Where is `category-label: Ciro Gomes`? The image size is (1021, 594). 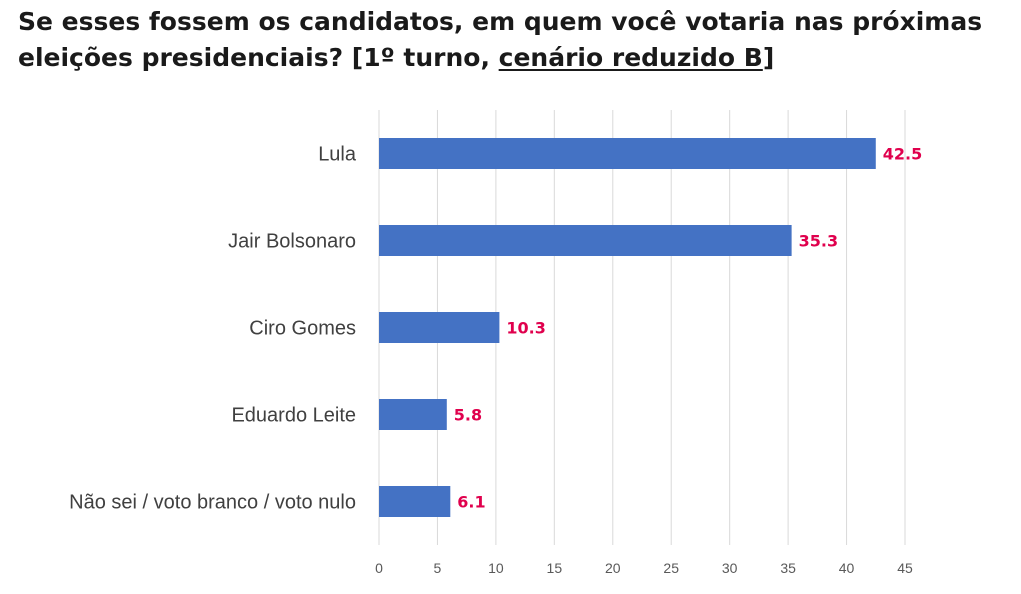
category-label: Ciro Gomes is located at coordinates (302, 329).